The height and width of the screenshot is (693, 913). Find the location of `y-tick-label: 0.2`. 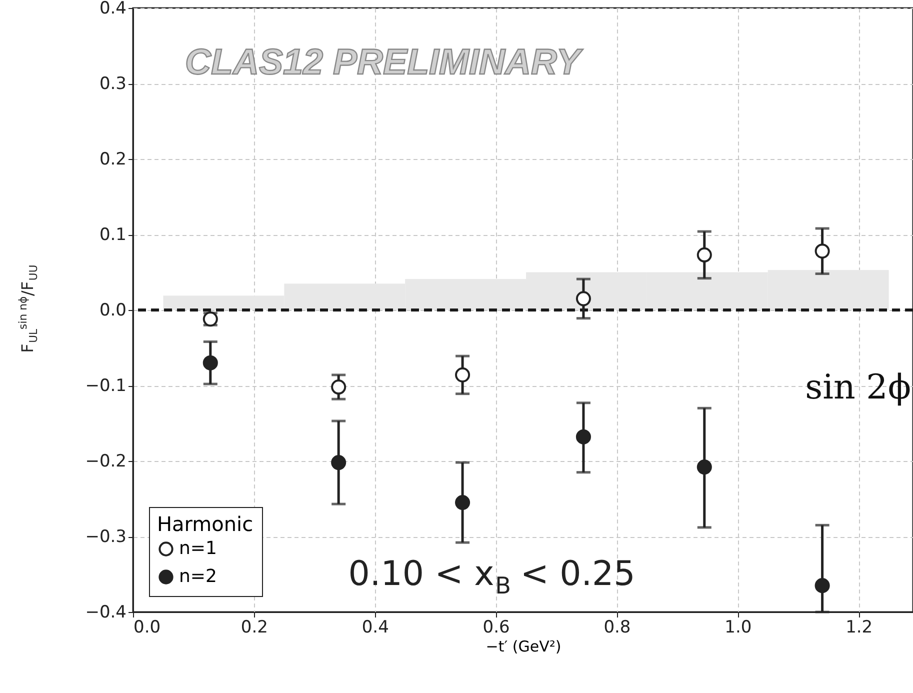

y-tick-label: 0.2 is located at coordinates (112, 160).